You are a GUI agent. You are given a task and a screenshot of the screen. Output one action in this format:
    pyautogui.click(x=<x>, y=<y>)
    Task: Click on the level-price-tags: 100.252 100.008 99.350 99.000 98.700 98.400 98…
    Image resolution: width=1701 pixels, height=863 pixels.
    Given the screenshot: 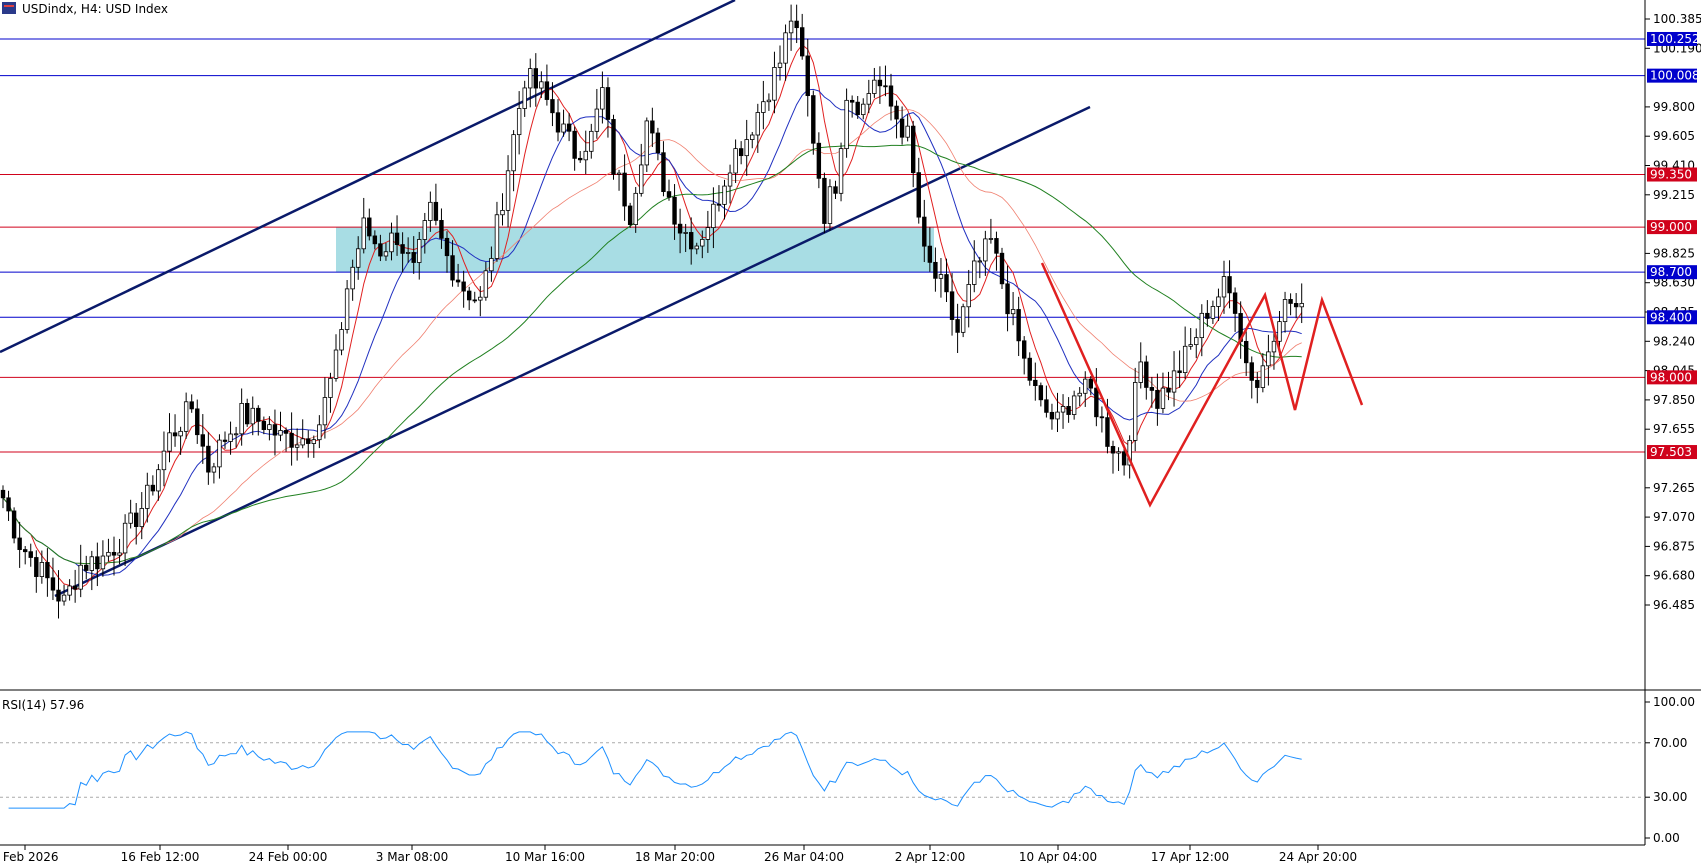 What is the action you would take?
    pyautogui.click(x=1673, y=245)
    